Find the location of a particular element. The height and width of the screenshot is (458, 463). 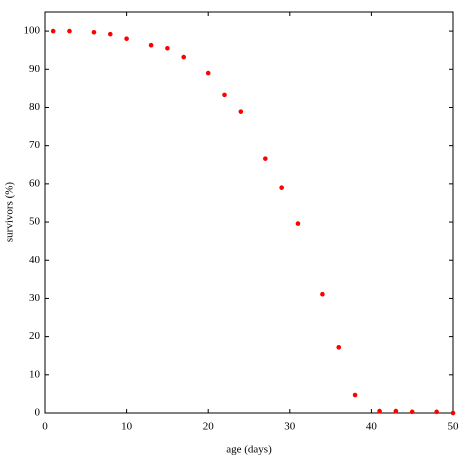

y-tick-label: 60 is located at coordinates (35, 183).